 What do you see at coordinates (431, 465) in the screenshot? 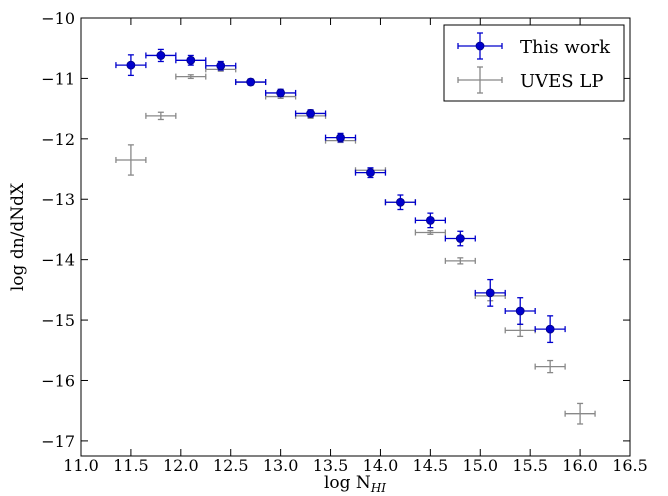
I see `x-tick-label: 14.5` at bounding box center [431, 465].